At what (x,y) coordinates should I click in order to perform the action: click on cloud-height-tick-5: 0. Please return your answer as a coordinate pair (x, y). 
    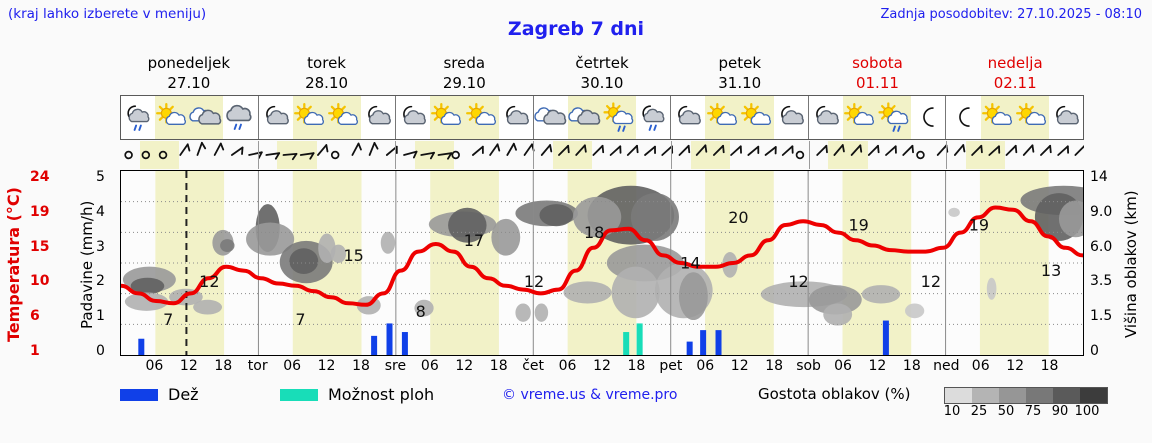
    Looking at the image, I should click on (1094, 351).